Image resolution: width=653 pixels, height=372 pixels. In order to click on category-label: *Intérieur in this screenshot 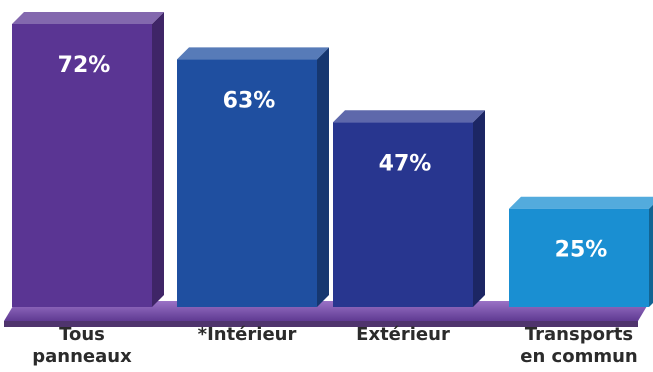, I will do `click(247, 334)`.